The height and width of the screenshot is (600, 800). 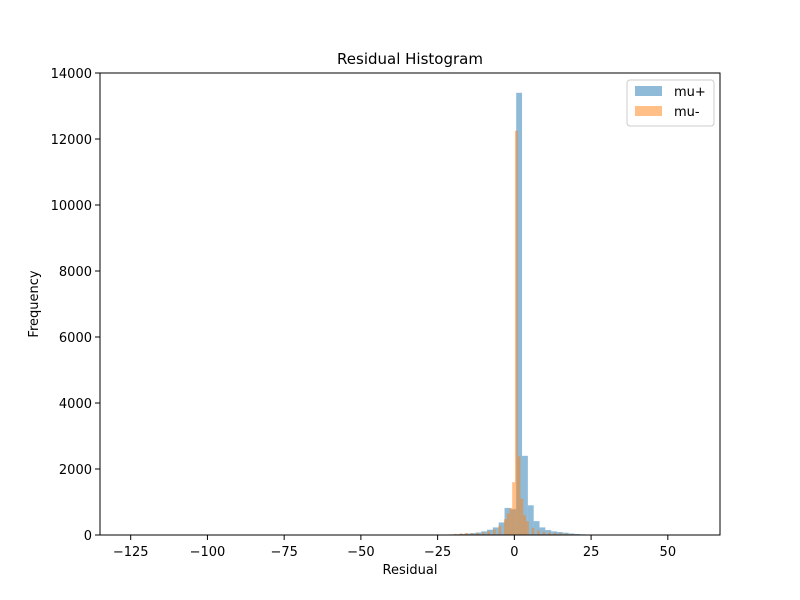 I want to click on y-axis-title: Frequency, so click(x=34, y=303).